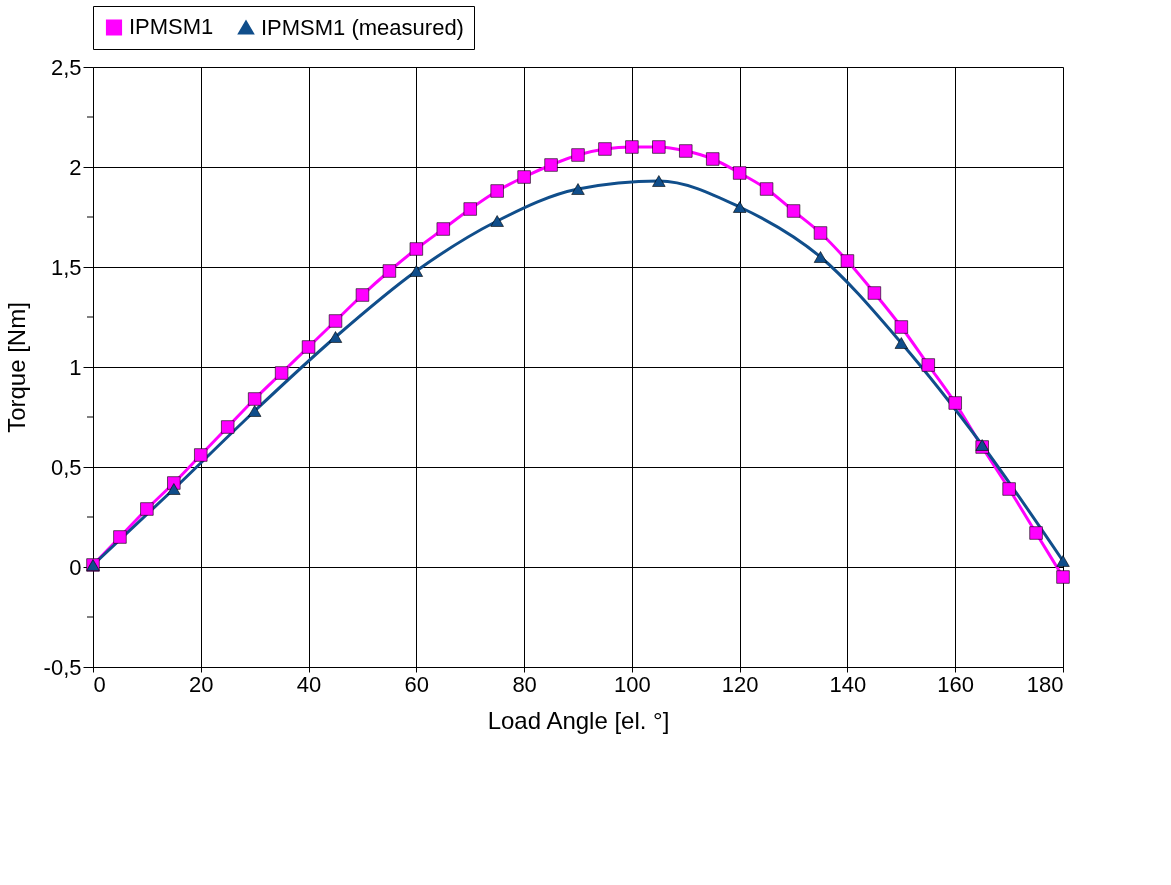 The width and height of the screenshot is (1171, 885). I want to click on x-tick-label: 20, so click(201, 684).